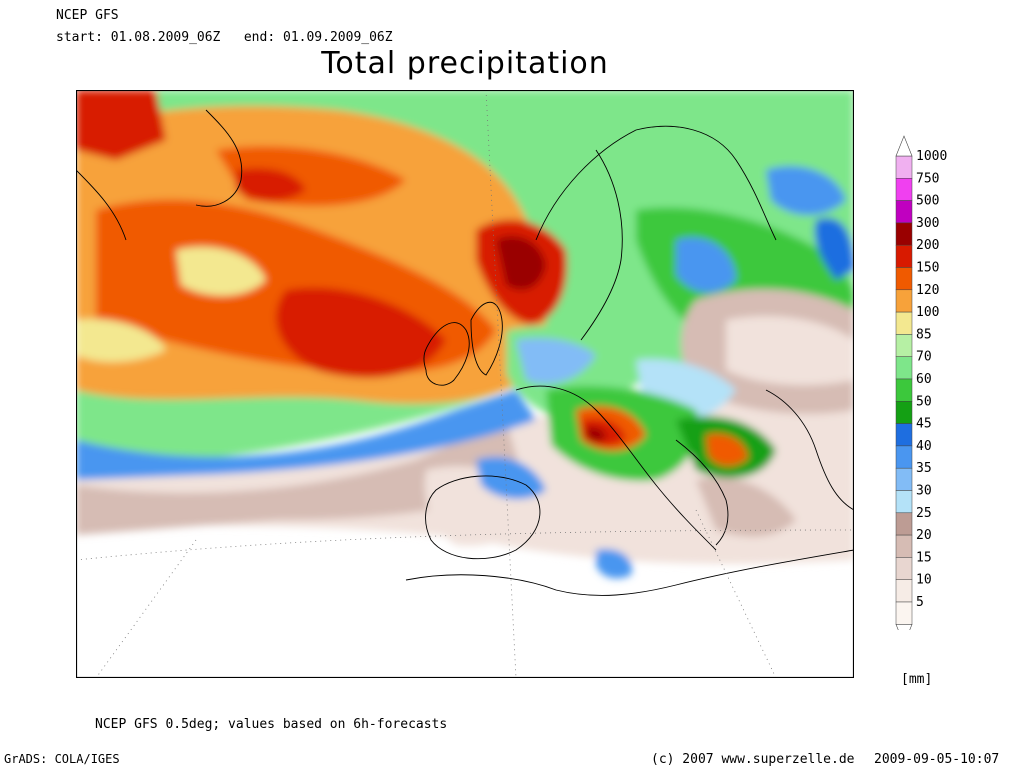 The width and height of the screenshot is (1024, 768). I want to click on legend-label: 25, so click(924, 513).